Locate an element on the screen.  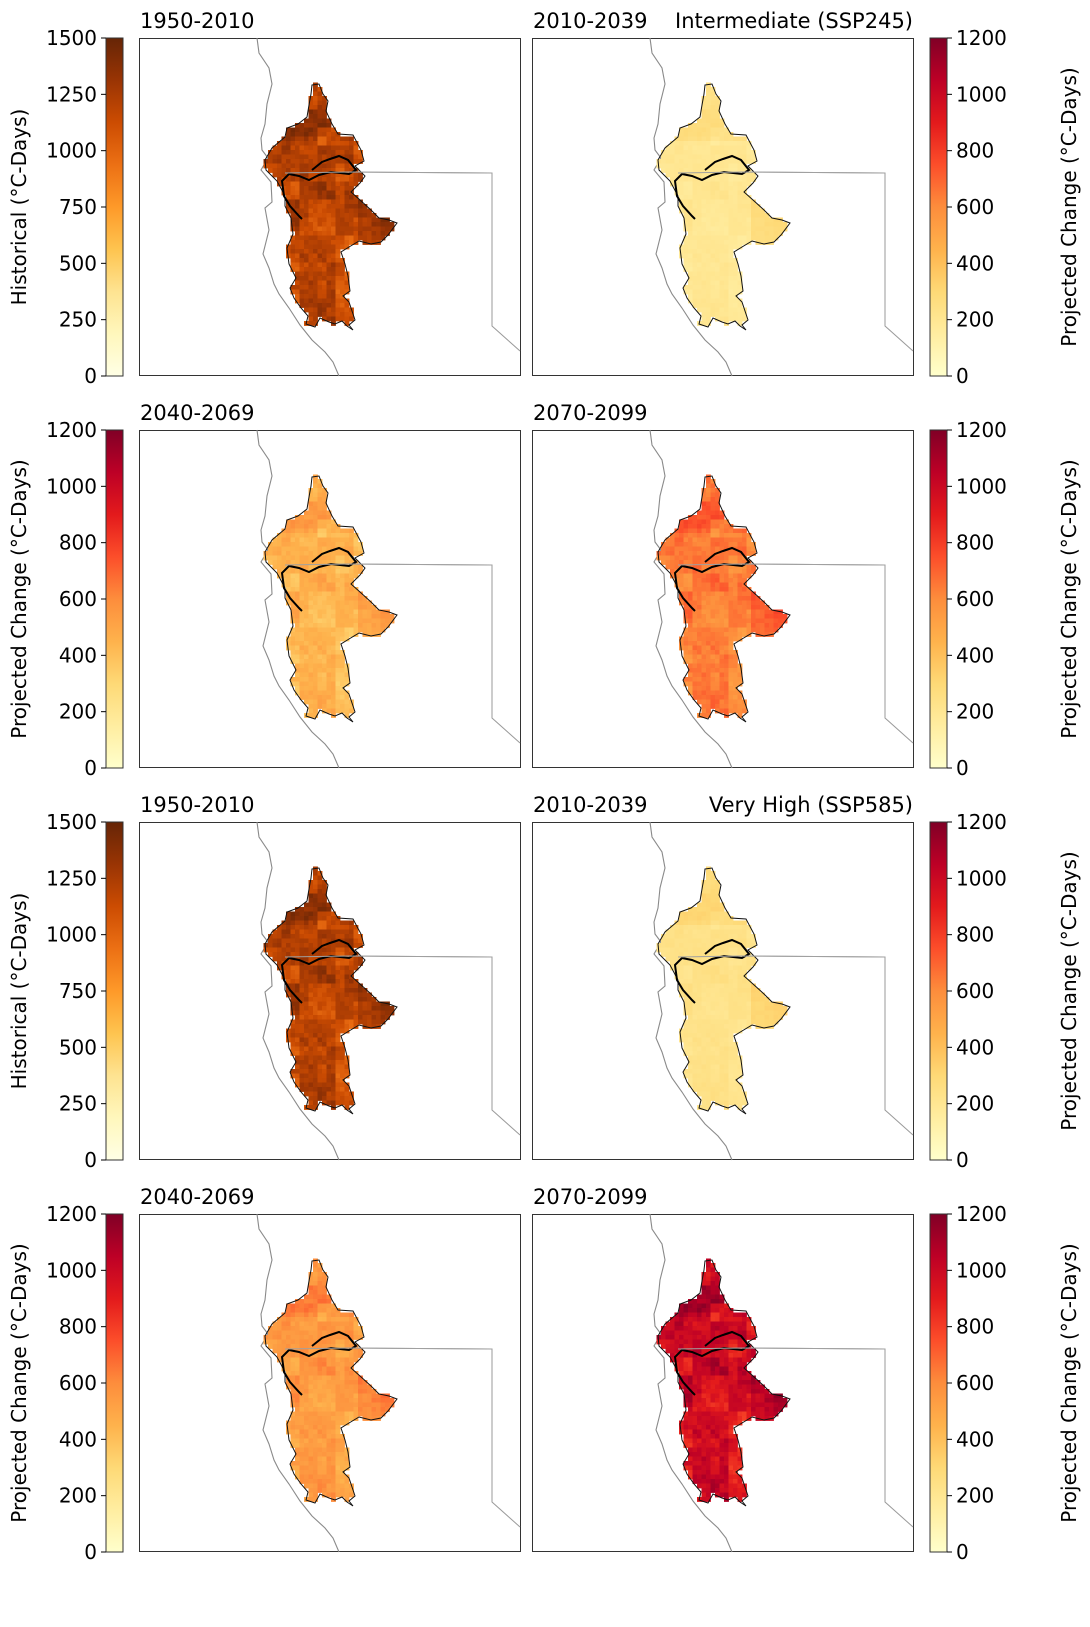
colorbar-tick-label: 200 is located at coordinates (975, 712).